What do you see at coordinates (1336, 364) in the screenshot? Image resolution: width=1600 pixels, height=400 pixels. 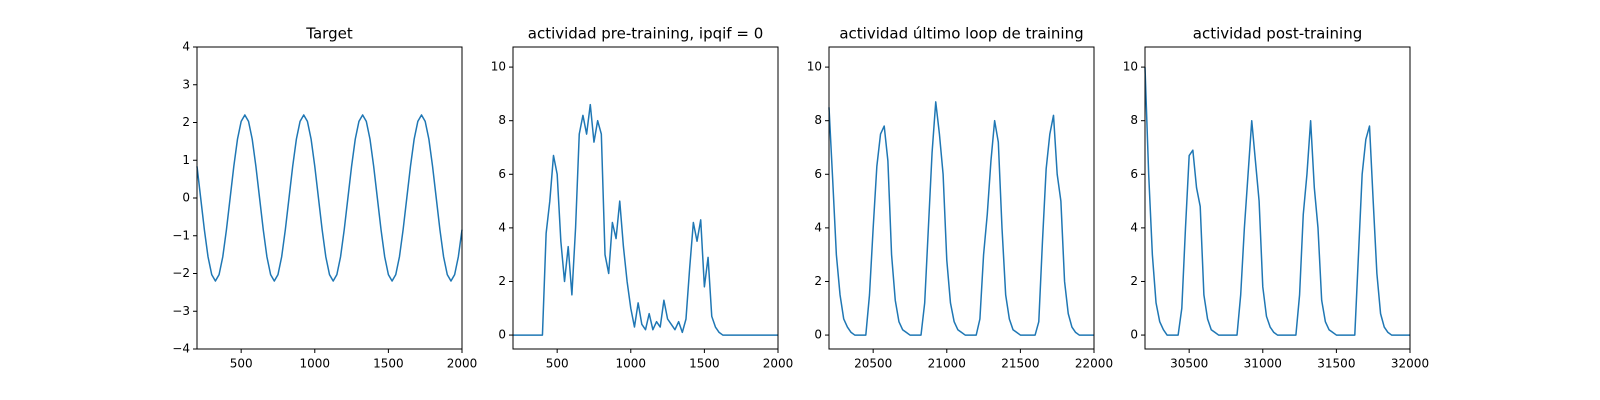 I see `x-tick-label: 31500` at bounding box center [1336, 364].